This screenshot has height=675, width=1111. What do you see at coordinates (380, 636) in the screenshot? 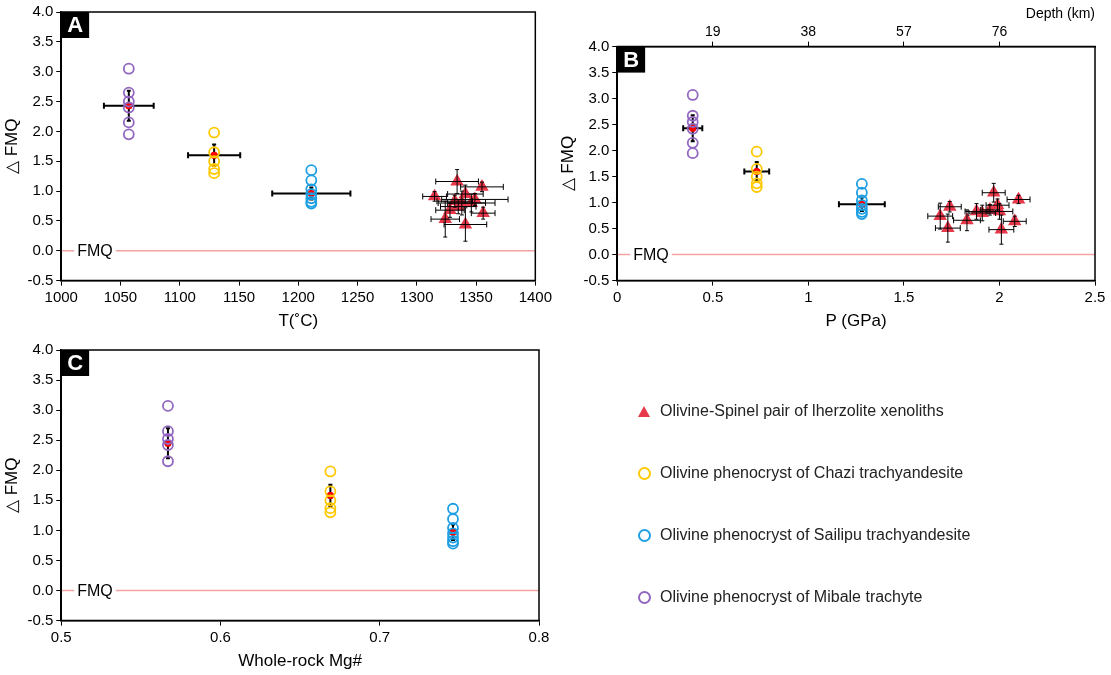
I see `x-tick-label: 0.7` at bounding box center [380, 636].